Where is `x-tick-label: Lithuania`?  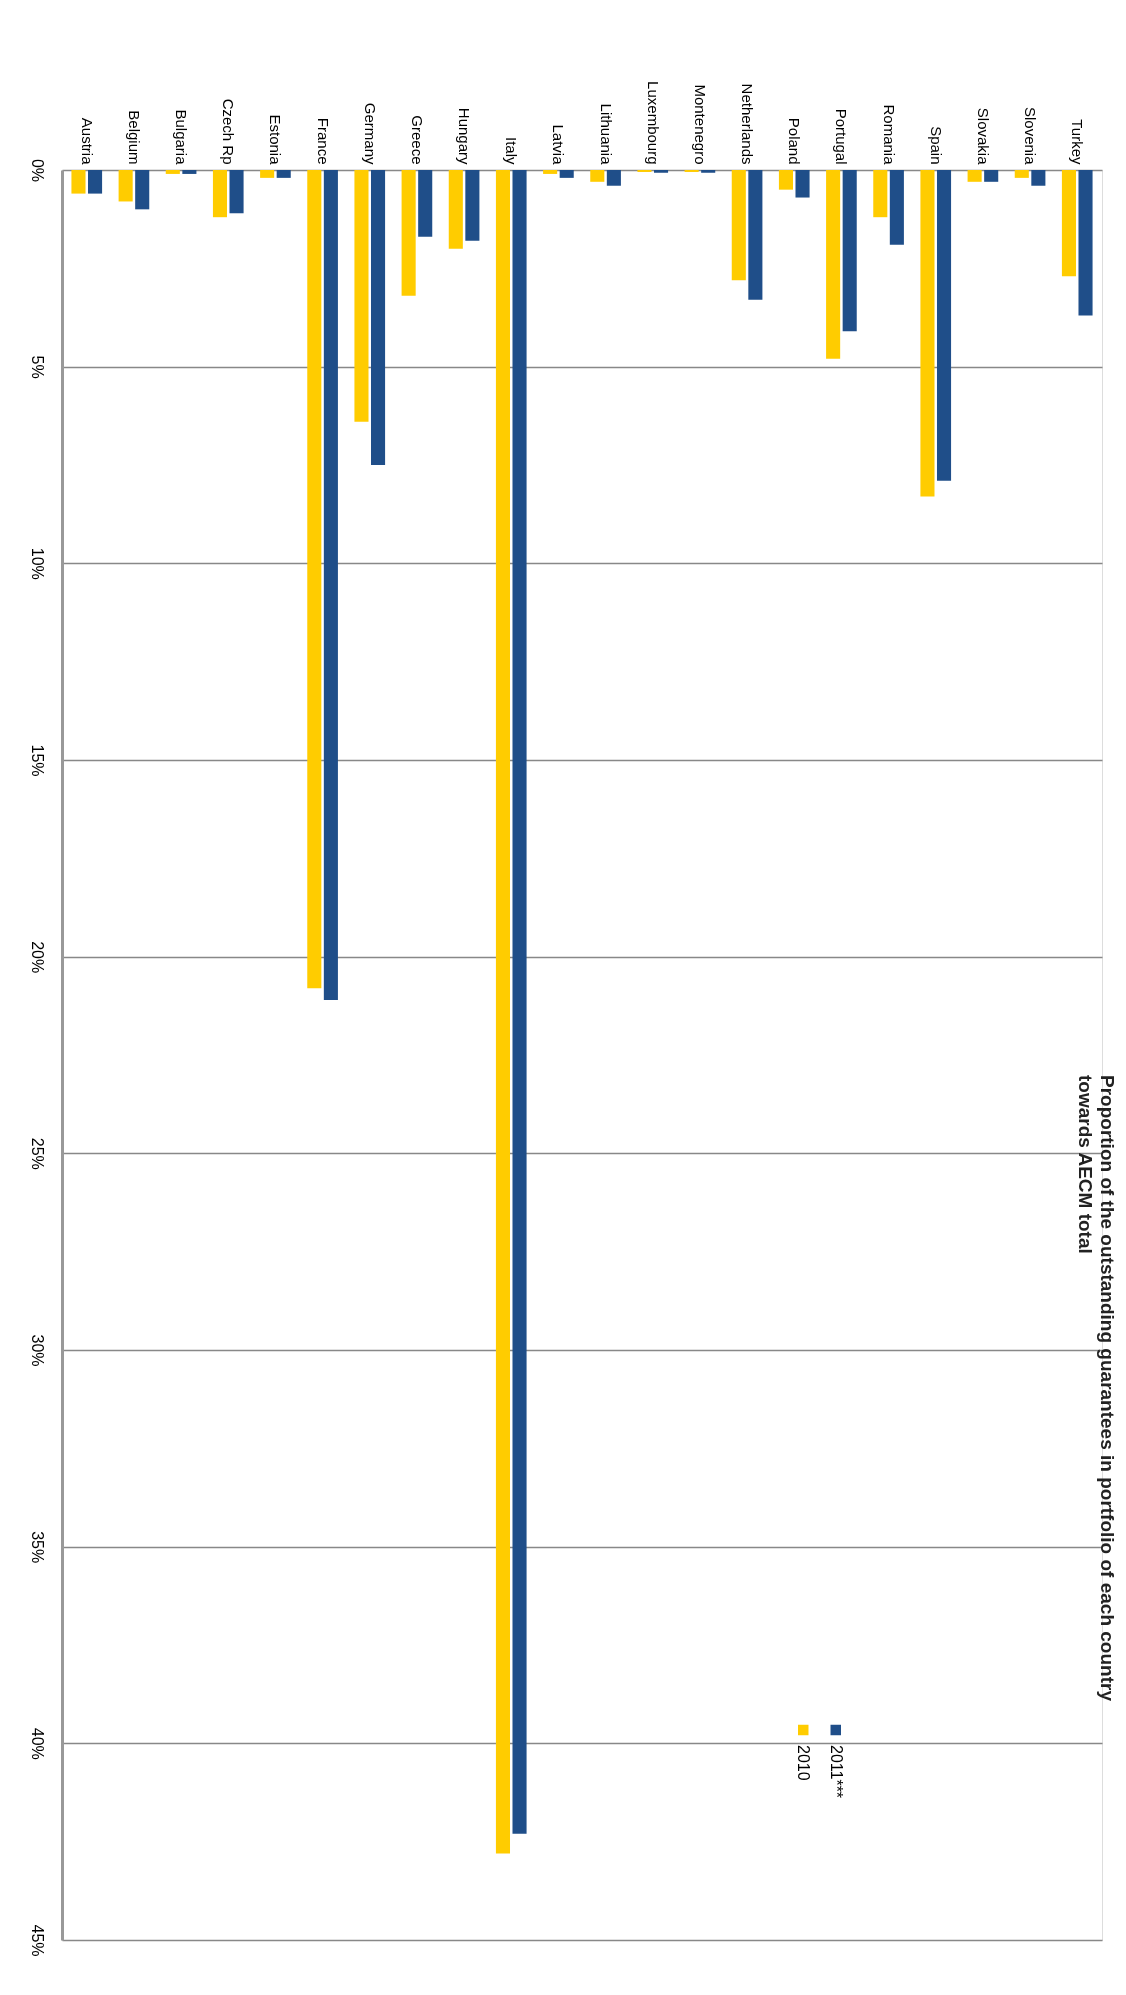 x-tick-label: Lithuania is located at coordinates (606, 134).